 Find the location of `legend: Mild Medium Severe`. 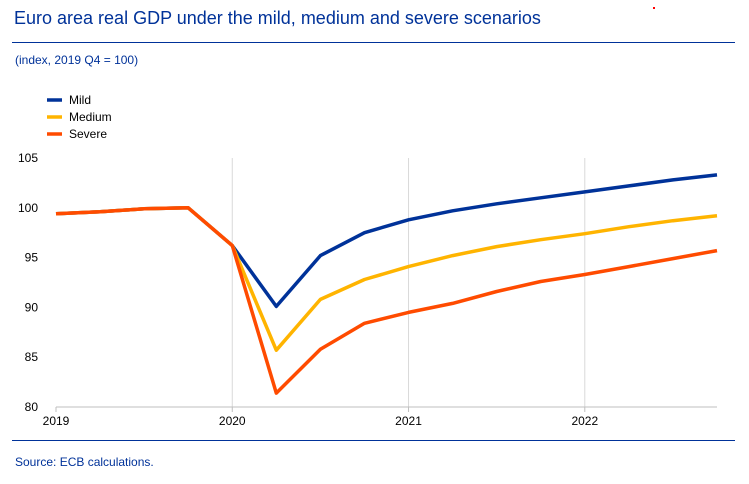

legend: Mild Medium Severe is located at coordinates (79, 117).